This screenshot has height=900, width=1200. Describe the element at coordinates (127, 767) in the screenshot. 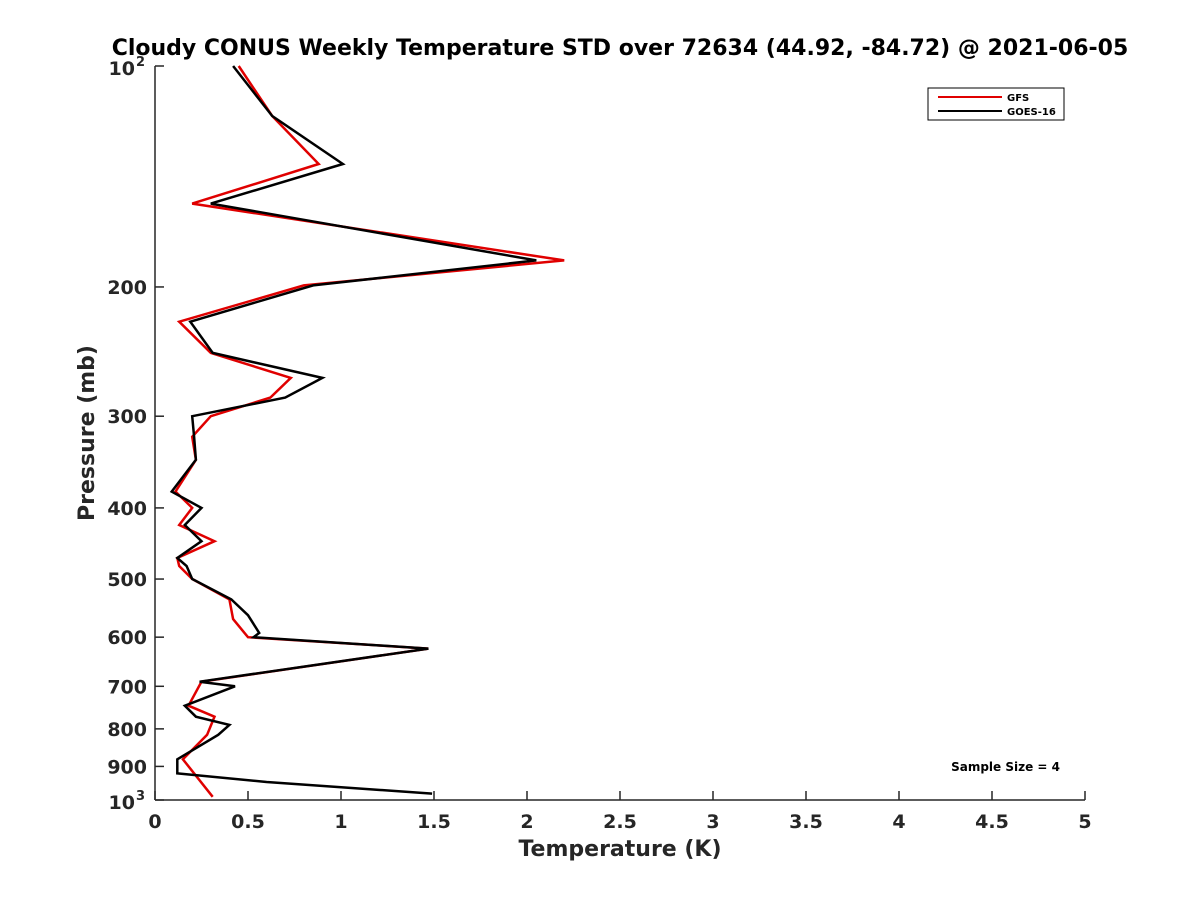

I see `y-tick-label: 900` at that location.